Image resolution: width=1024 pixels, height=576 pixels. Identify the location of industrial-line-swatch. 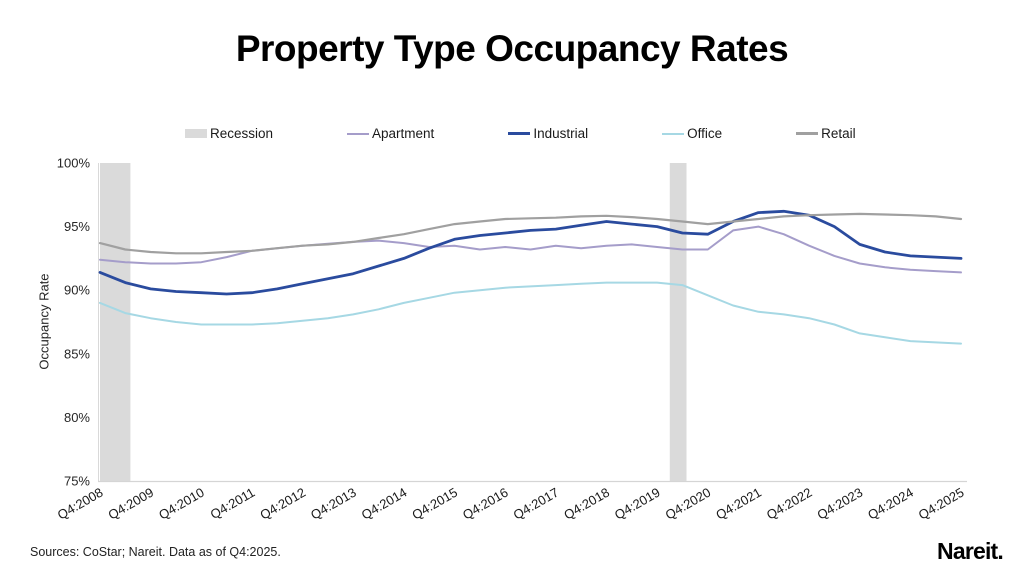
(519, 133).